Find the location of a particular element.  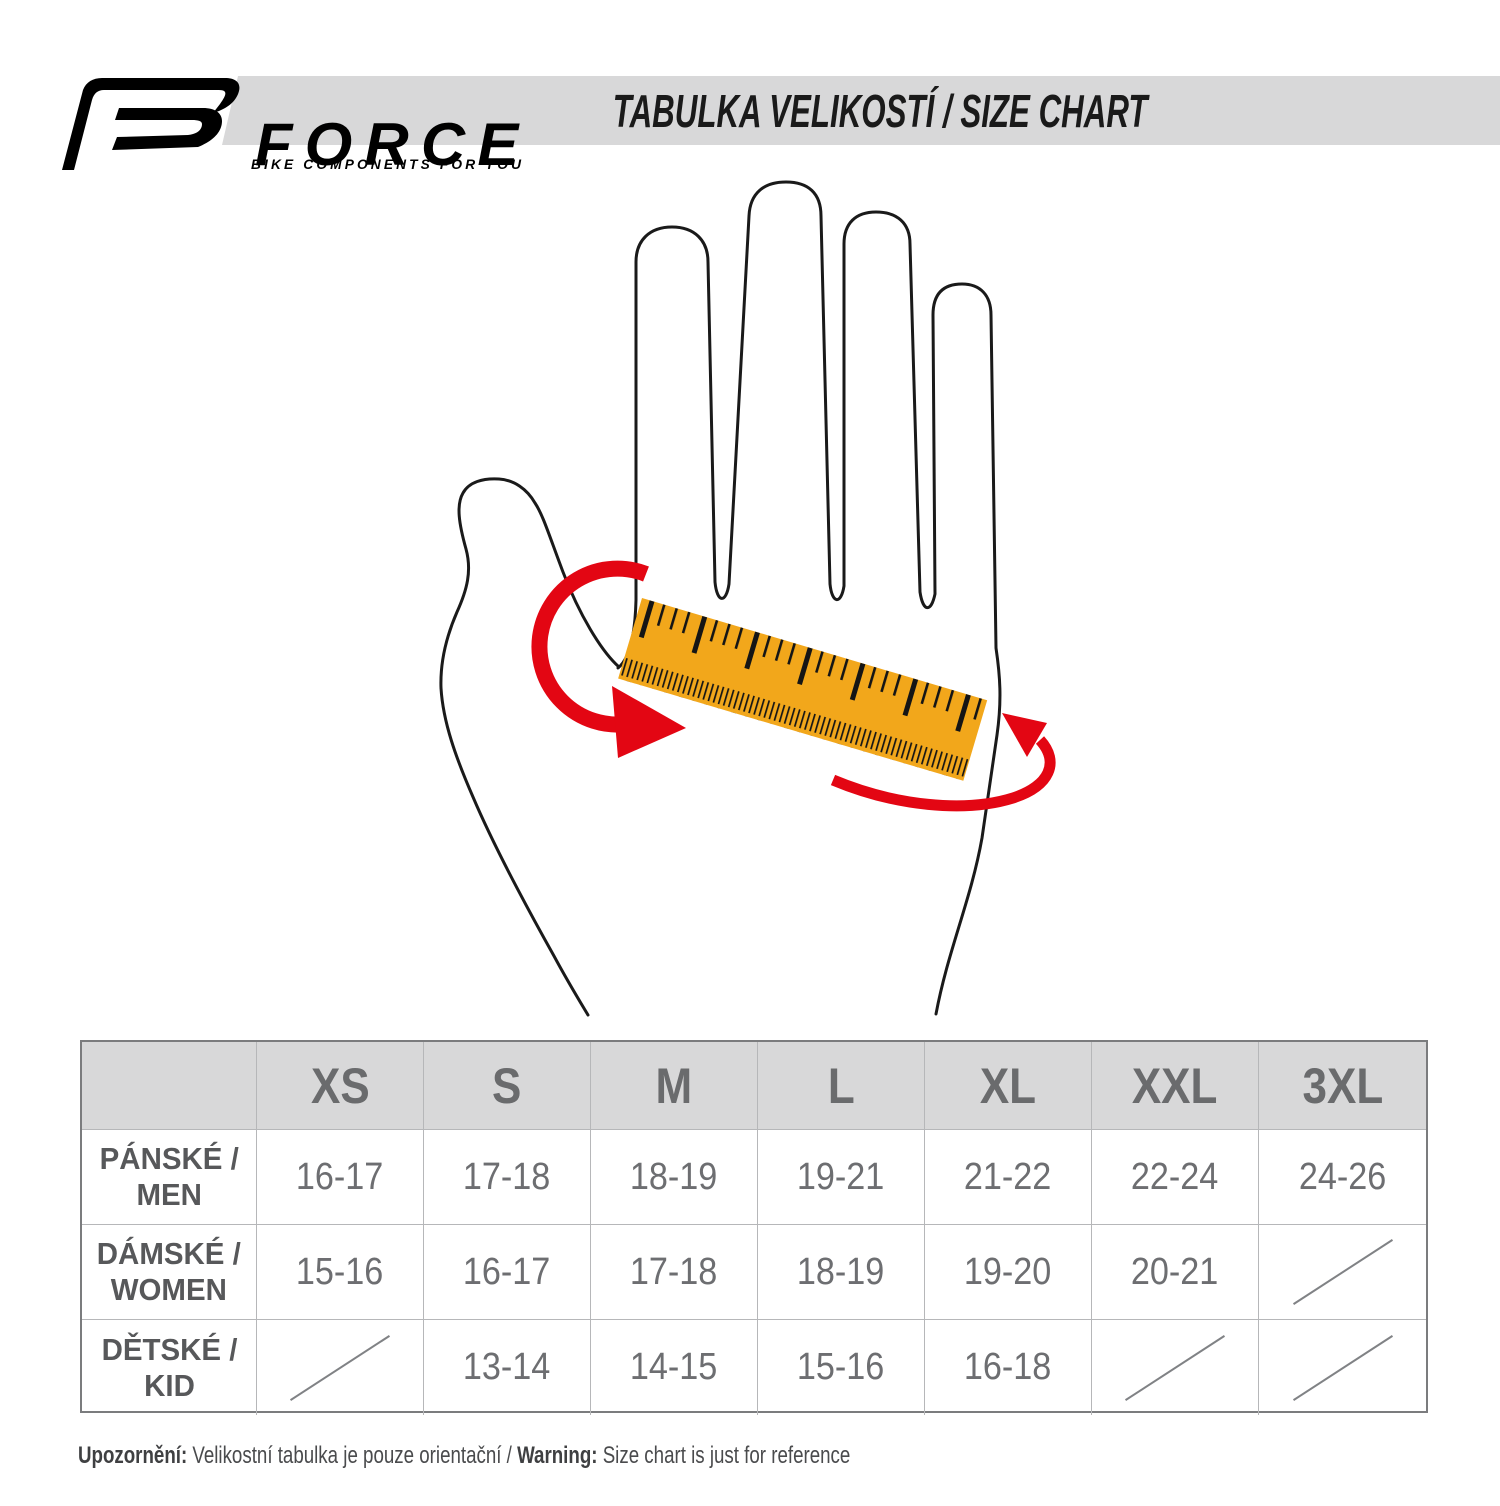

table-cell-kid-xxl-empty is located at coordinates (1175, 1367).